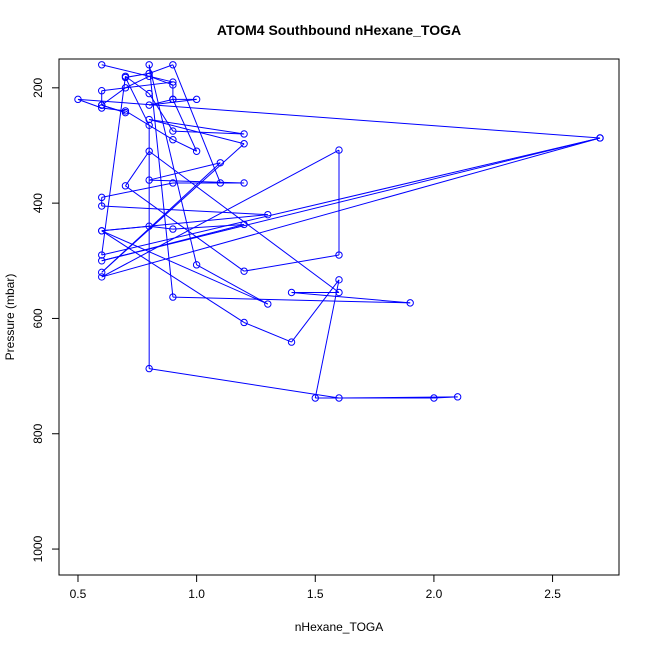  I want to click on y-tick-label: 400, so click(38, 203).